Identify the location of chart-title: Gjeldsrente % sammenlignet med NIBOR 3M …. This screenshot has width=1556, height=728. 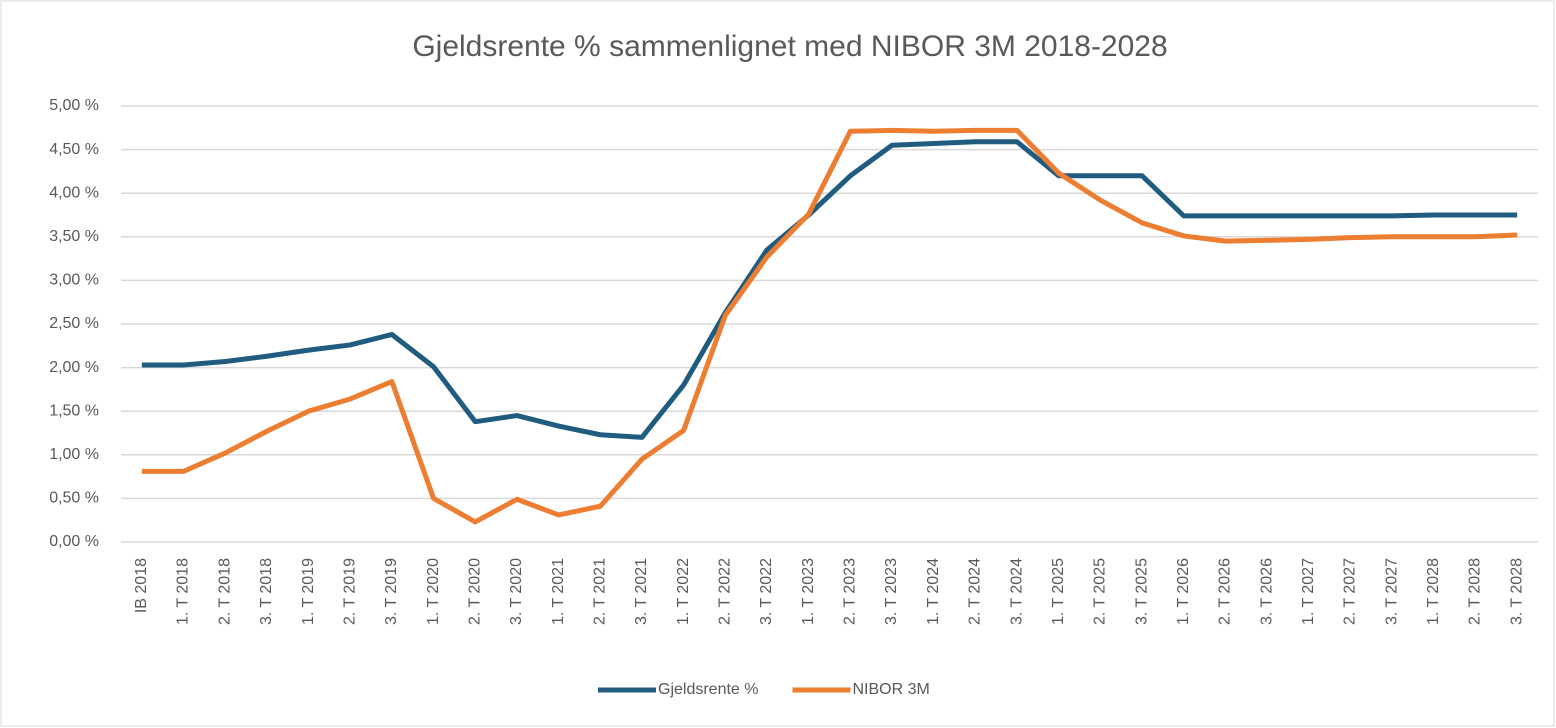
(789, 46).